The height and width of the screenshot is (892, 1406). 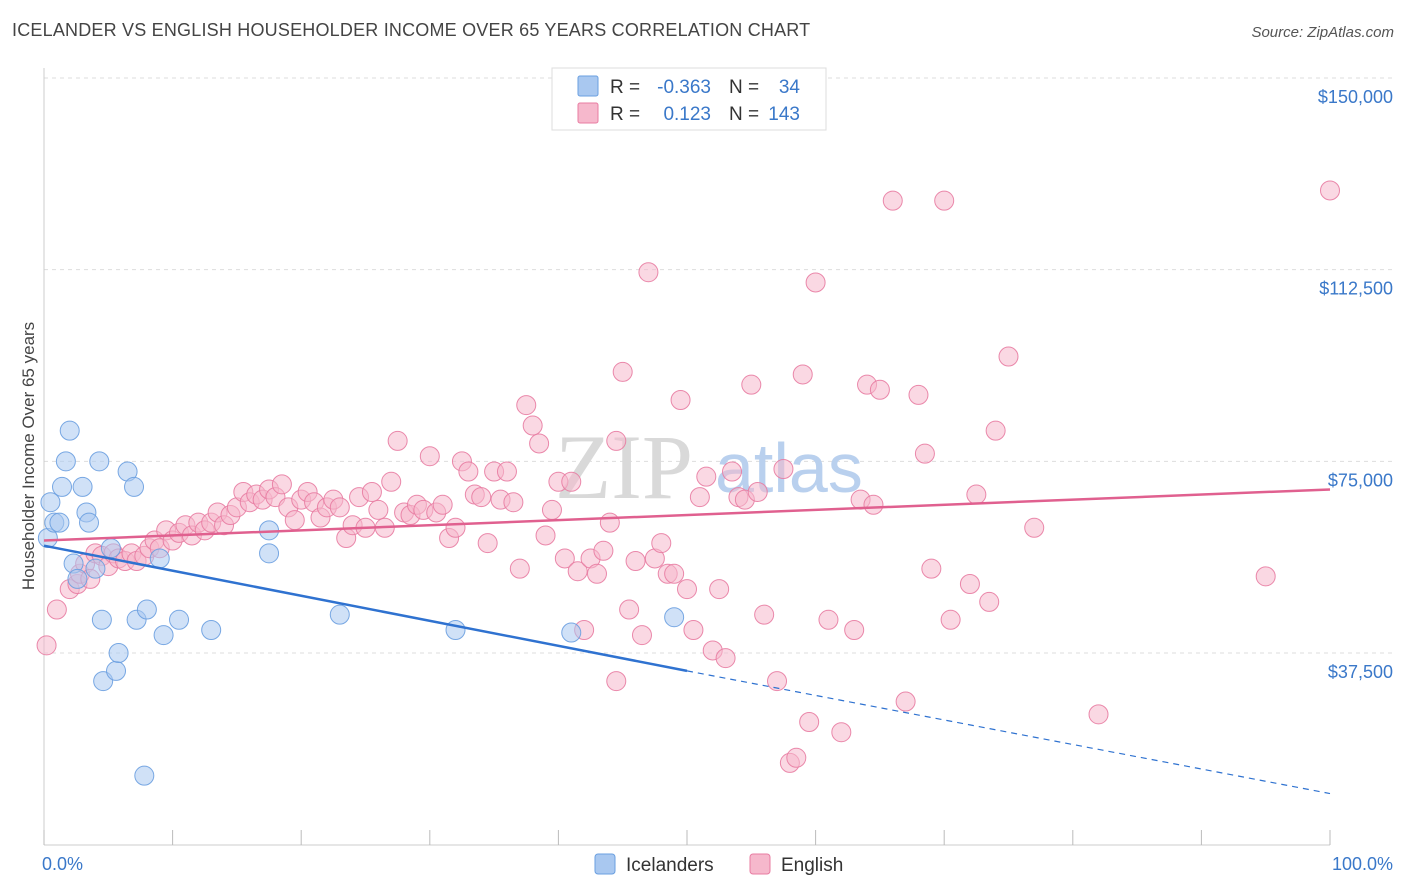 What do you see at coordinates (689, 99) in the screenshot?
I see `correlation-legend: R = -0.363 N = 34 R = 0.123 N = 143` at bounding box center [689, 99].